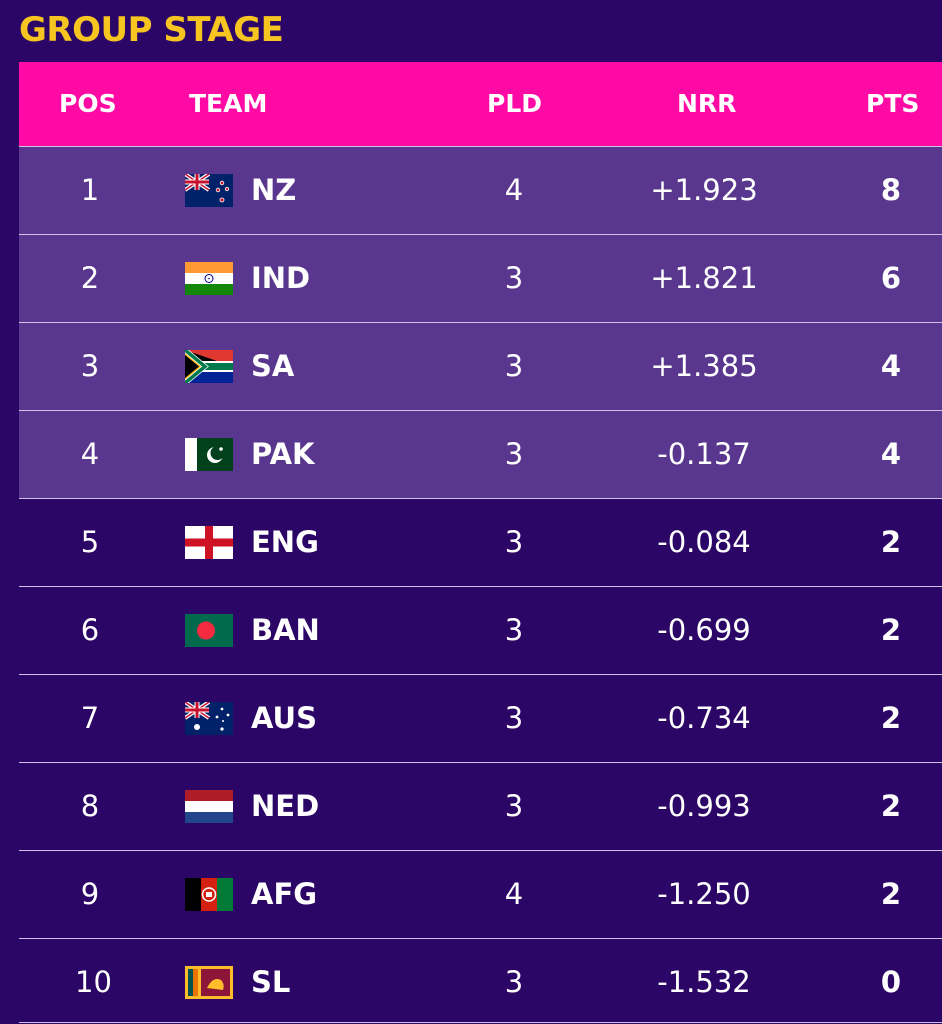 The height and width of the screenshot is (1024, 942). What do you see at coordinates (893, 103) in the screenshot?
I see `column-header-pts: PTS` at bounding box center [893, 103].